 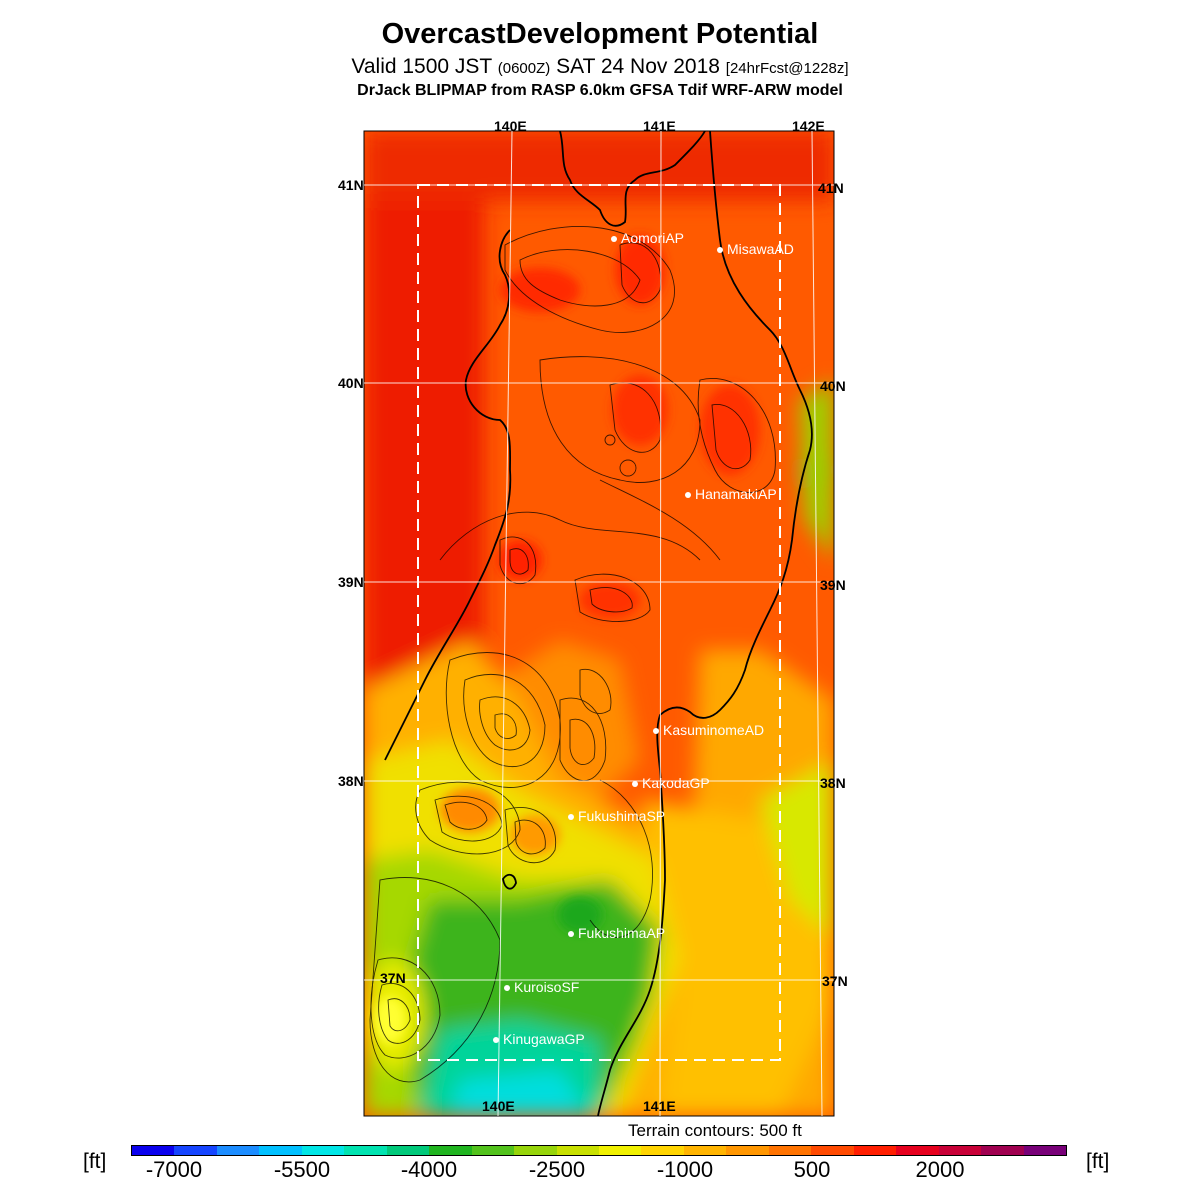 What do you see at coordinates (429, 1169) in the screenshot?
I see `colorbar-tick: -4000` at bounding box center [429, 1169].